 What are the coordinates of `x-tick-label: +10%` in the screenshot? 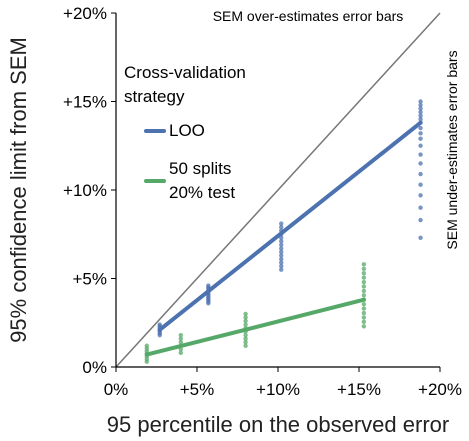 It's located at (278, 389).